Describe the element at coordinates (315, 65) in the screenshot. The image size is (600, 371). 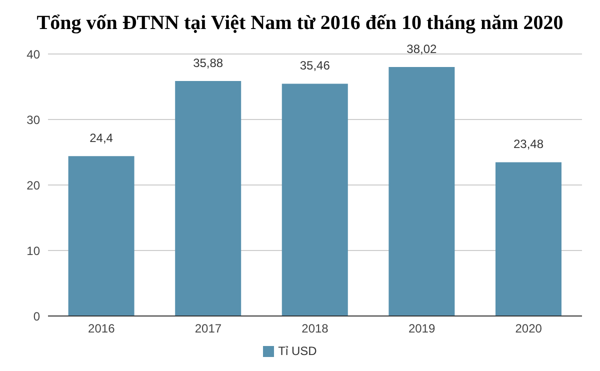
I see `data-label: 35,46` at that location.